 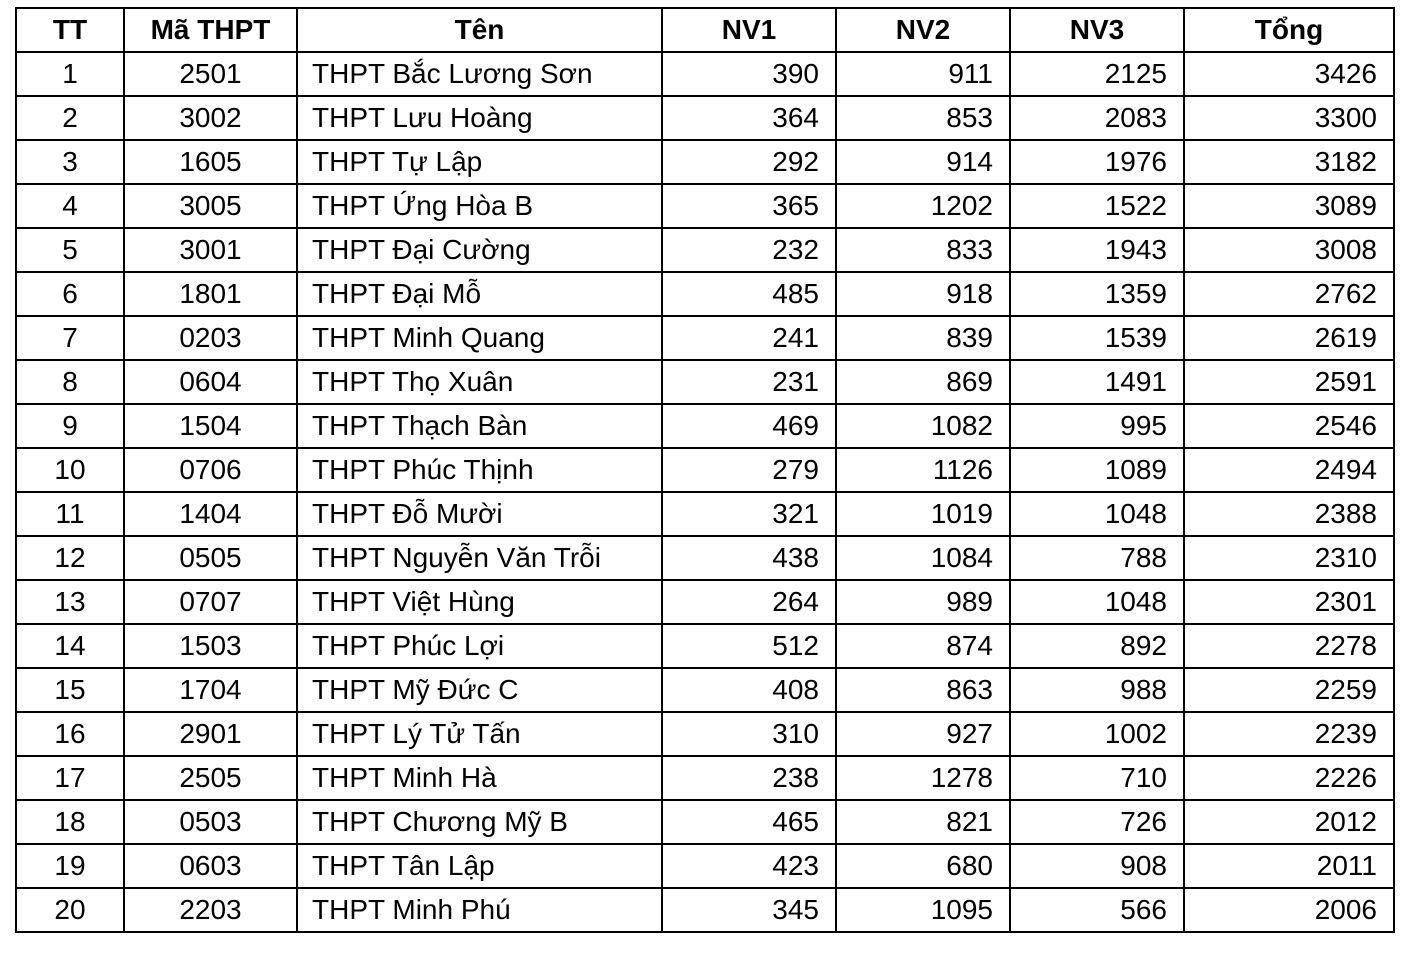 I want to click on cell-ten: THPT Bắc Lương Sơn, so click(x=479, y=74).